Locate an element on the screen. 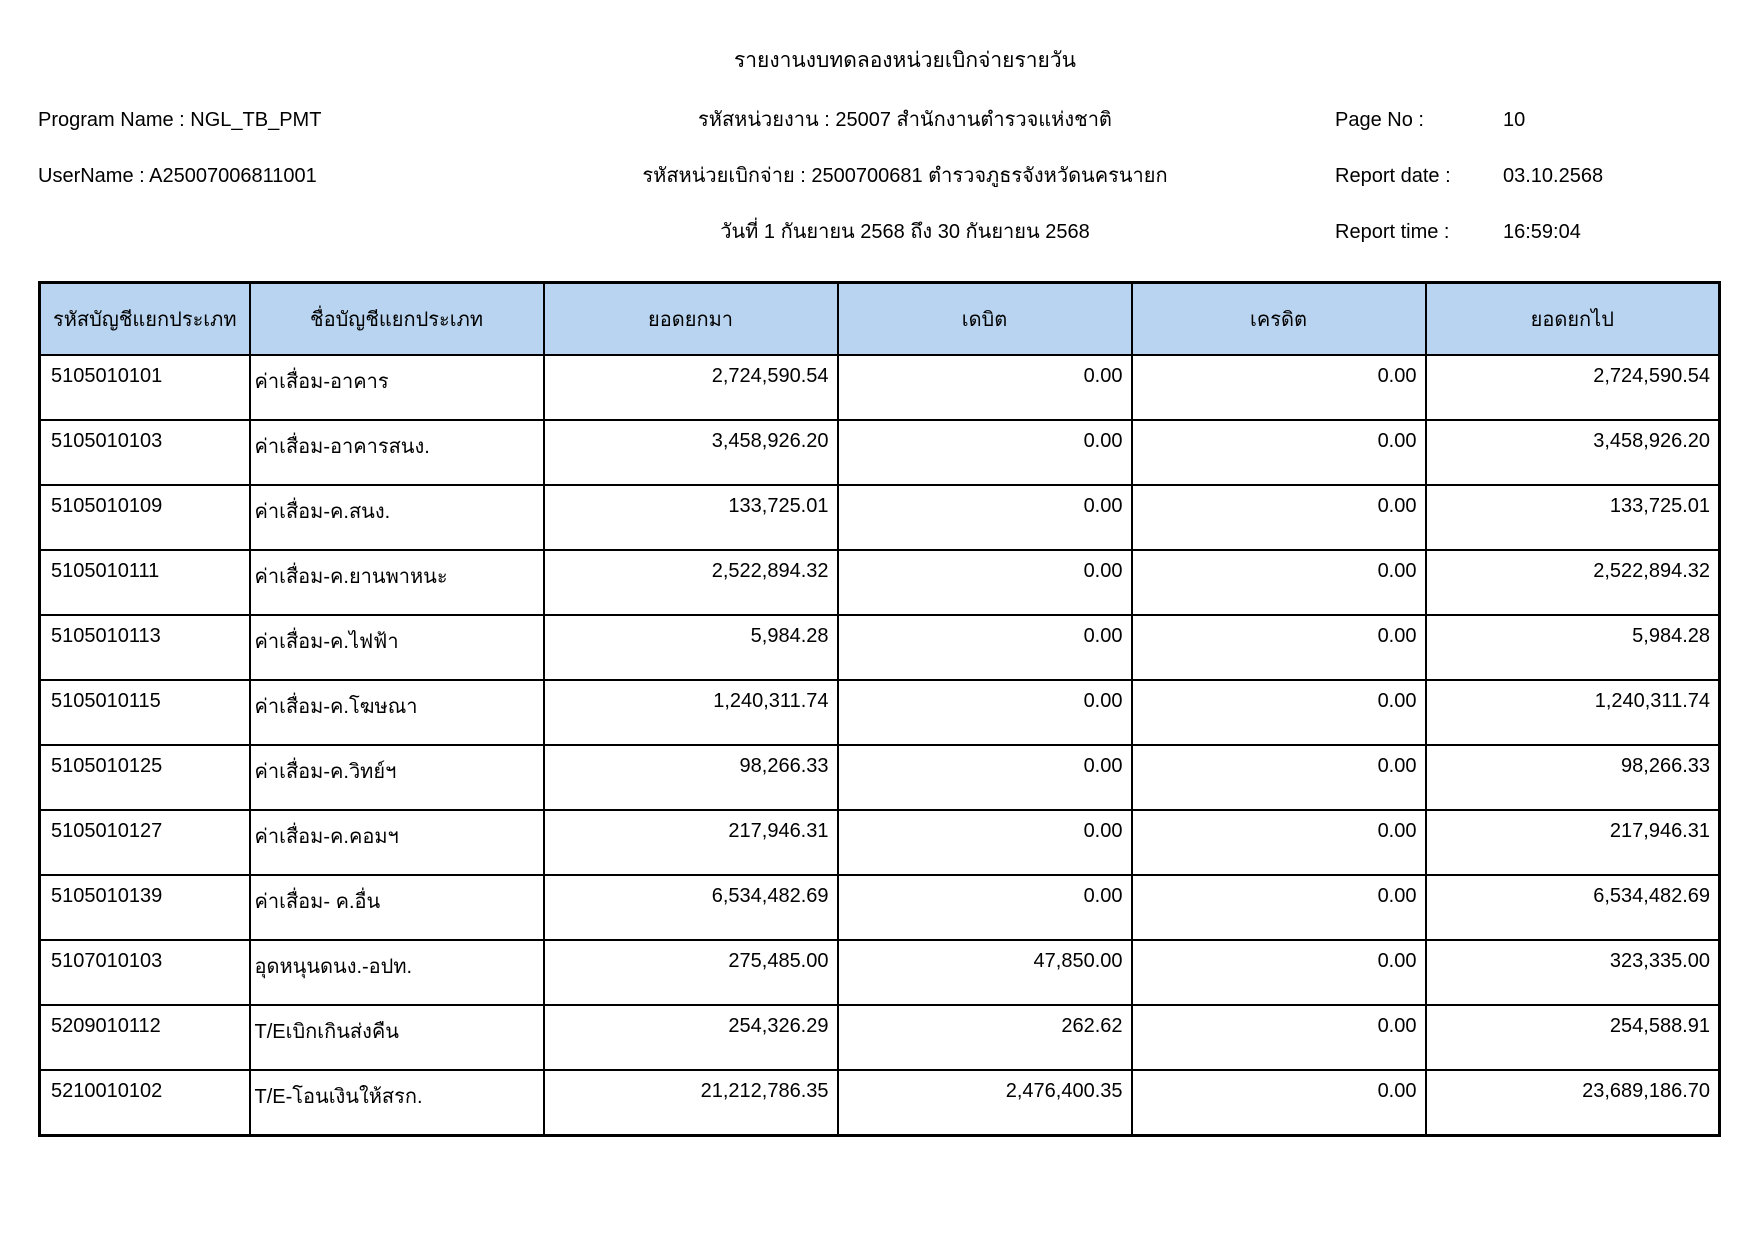 The height and width of the screenshot is (1240, 1755). username-line: UserName : A25007006811001 is located at coordinates (288, 191).